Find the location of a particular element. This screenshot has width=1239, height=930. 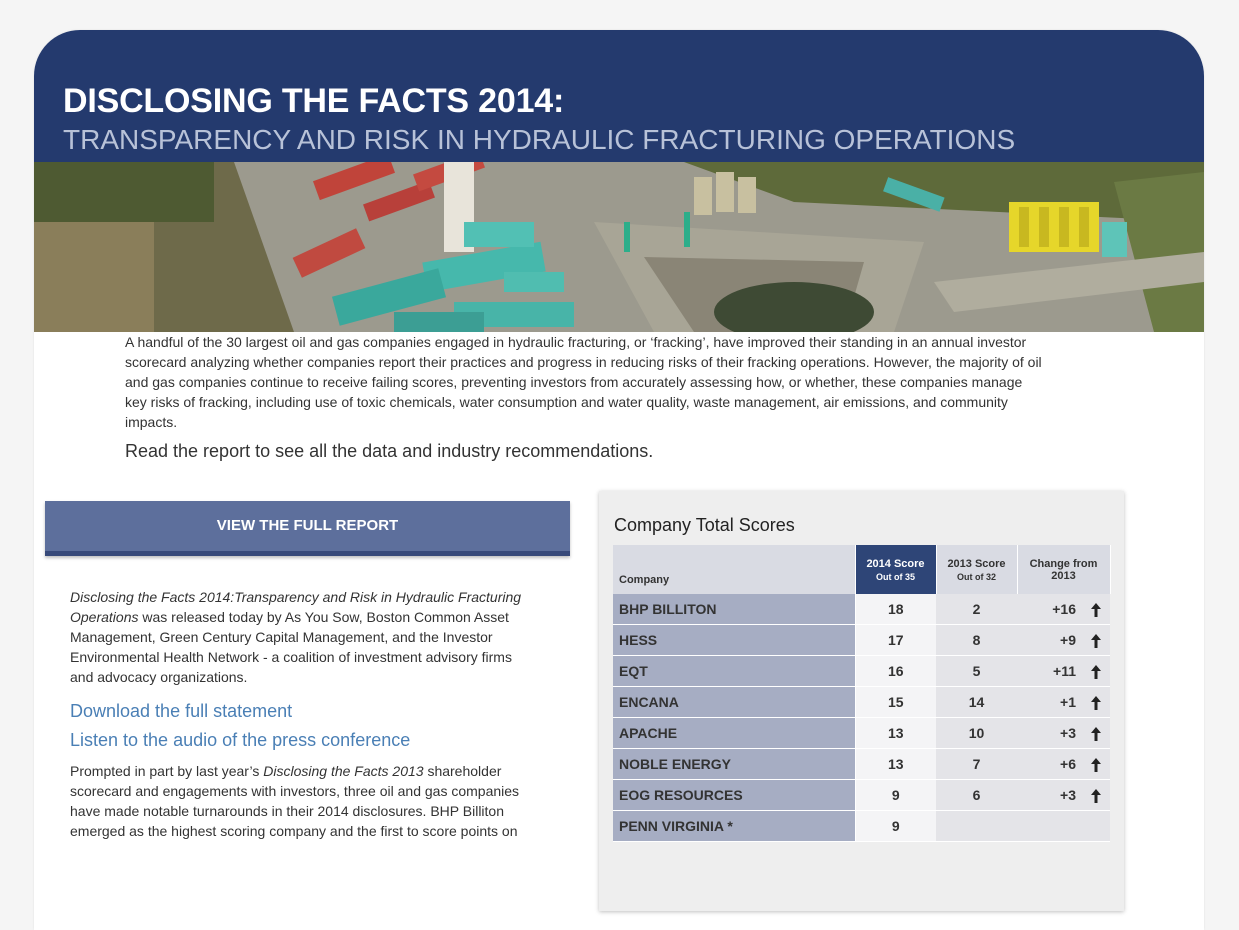

table-row: NOBLE ENERGY 13 7 +6 is located at coordinates (861, 764).